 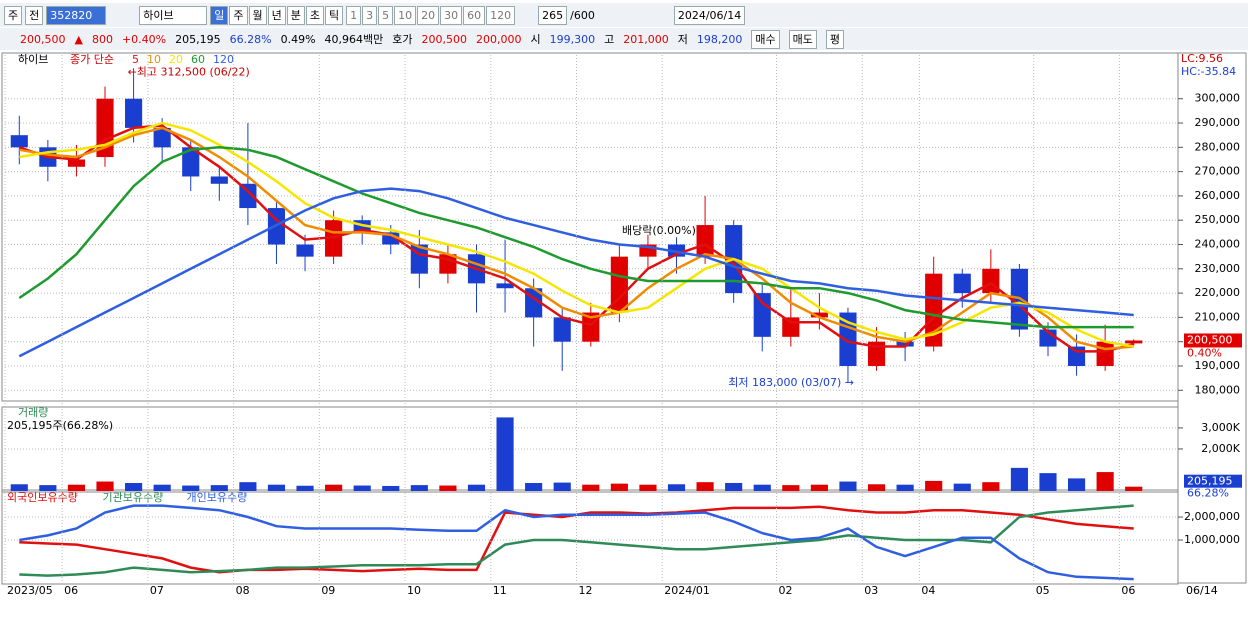 I want to click on minute: 3, so click(x=370, y=15).